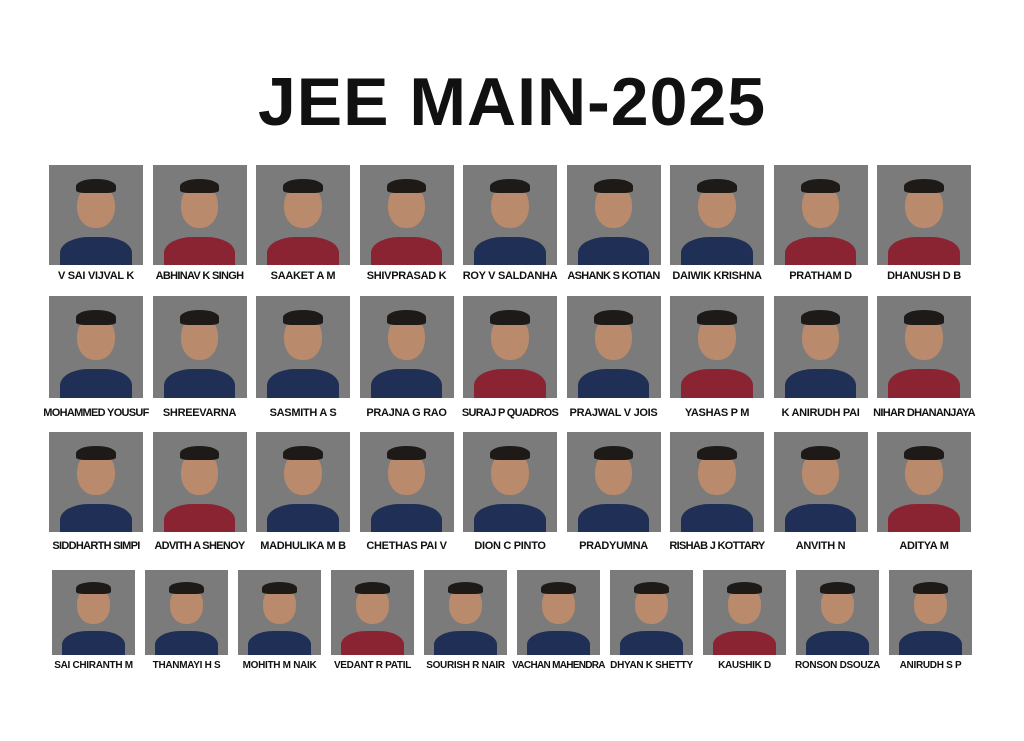  I want to click on student-name: V SAI VIJVAL K, so click(96, 276).